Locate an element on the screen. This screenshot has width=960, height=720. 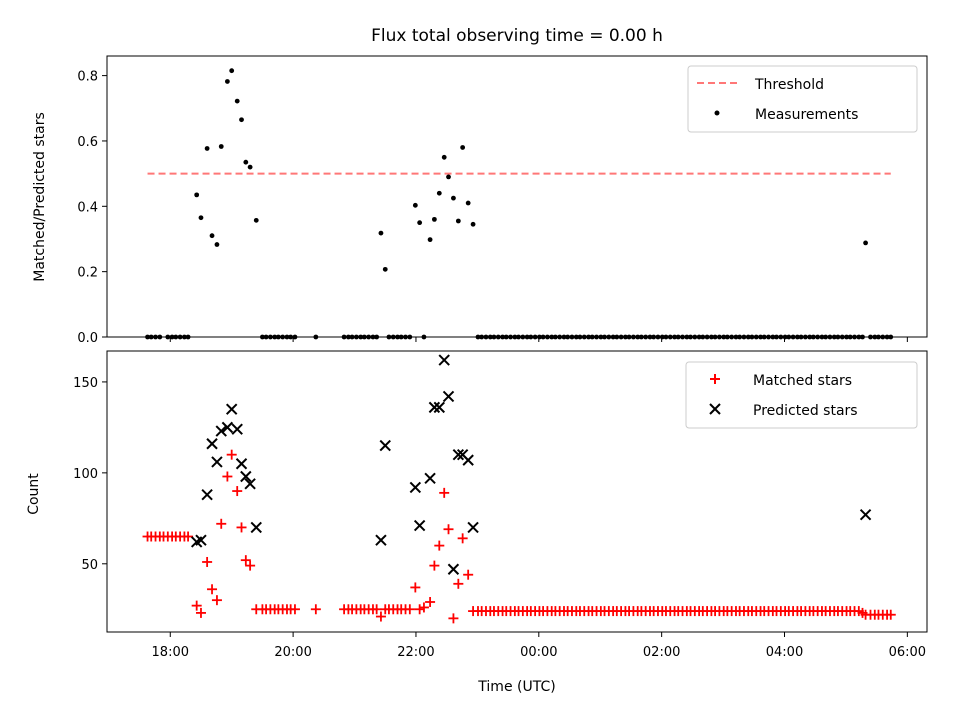
count-y-tick-label: 100 is located at coordinates (85, 474).